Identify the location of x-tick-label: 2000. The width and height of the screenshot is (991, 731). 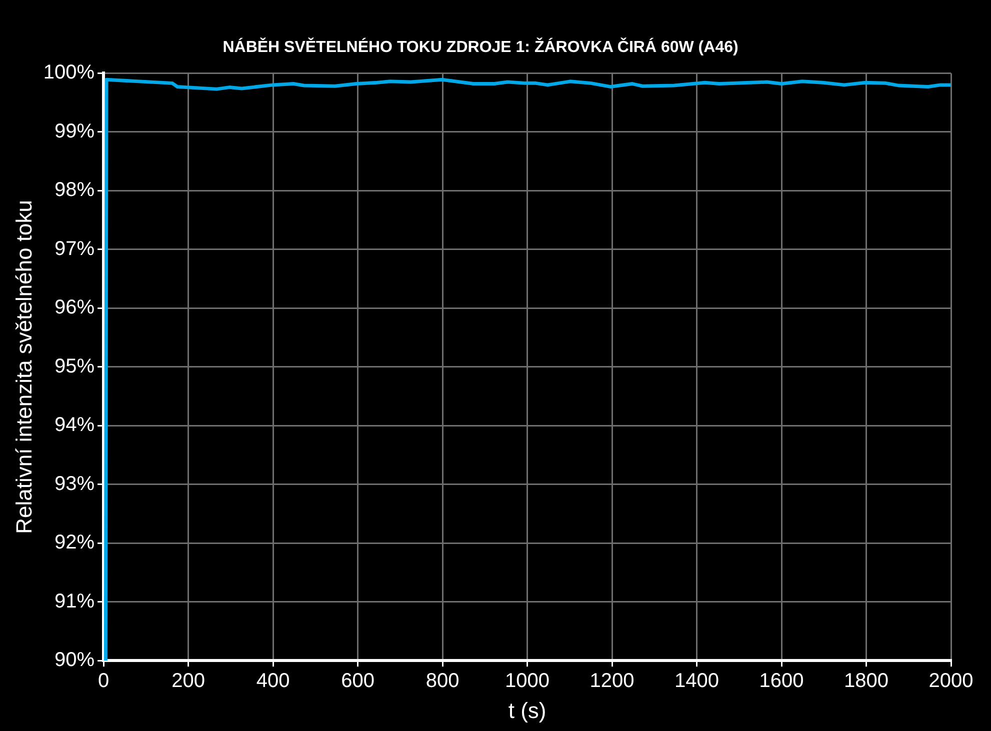
(951, 681).